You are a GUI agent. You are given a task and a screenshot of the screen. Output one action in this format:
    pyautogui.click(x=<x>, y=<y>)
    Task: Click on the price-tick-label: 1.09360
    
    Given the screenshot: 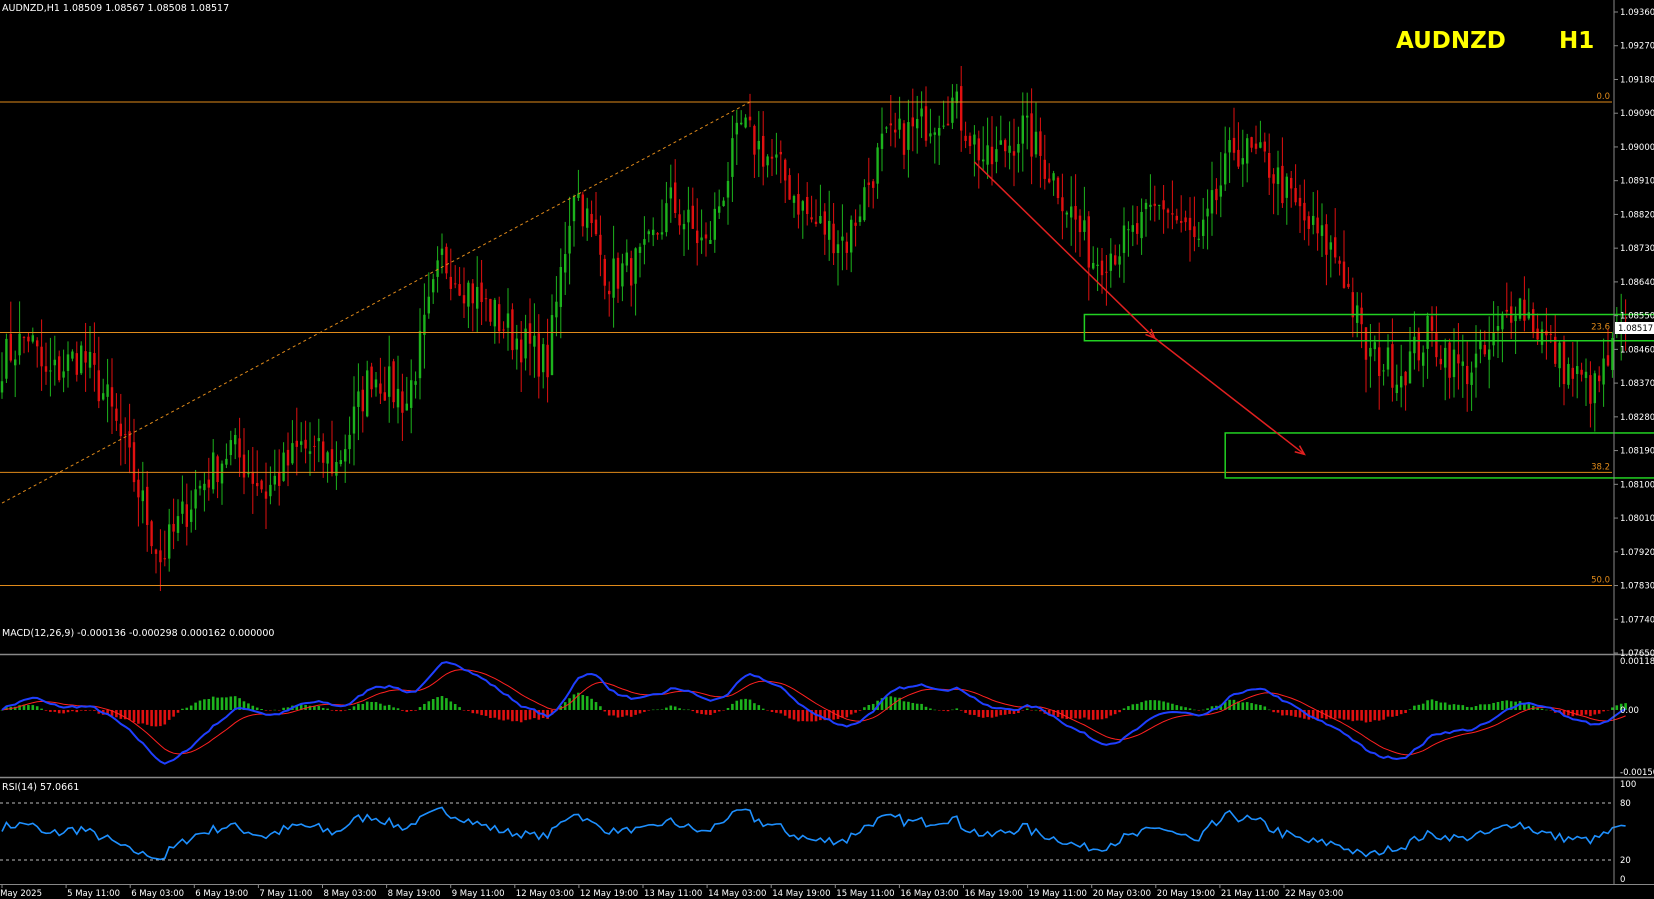 What is the action you would take?
    pyautogui.click(x=1637, y=13)
    